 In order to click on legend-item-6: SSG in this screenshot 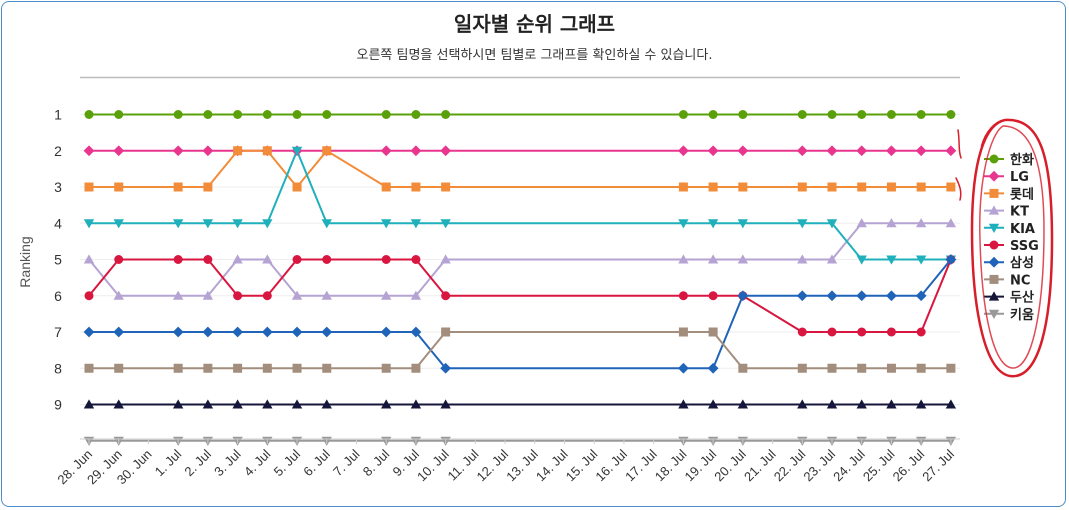, I will do `click(1011, 246)`.